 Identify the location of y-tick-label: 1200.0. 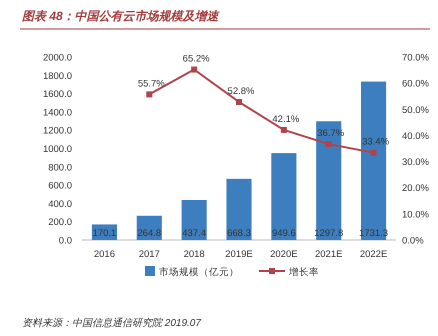
(57, 131).